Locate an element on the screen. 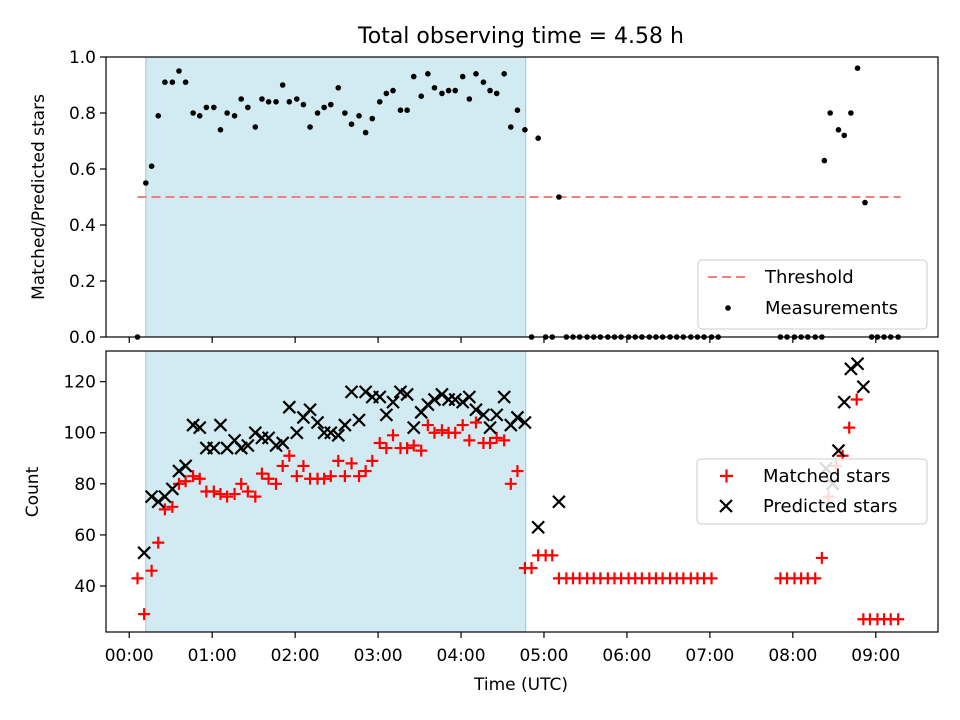 This screenshot has width=960, height=720. y-tick-label: 100 is located at coordinates (80, 434).